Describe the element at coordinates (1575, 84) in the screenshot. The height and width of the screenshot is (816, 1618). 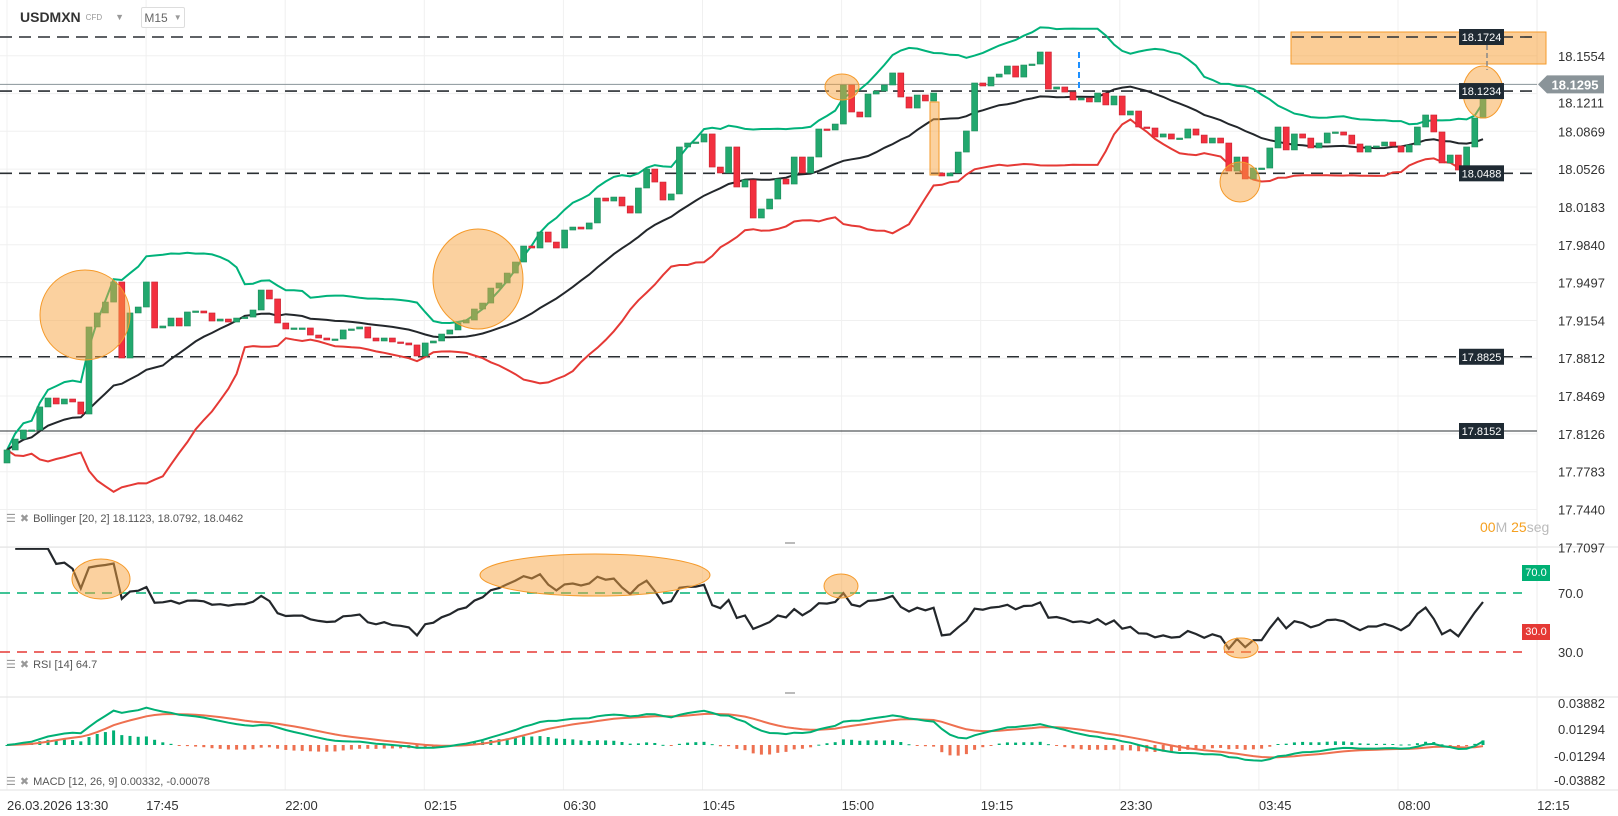
I see `current-price-text: 18.1295` at that location.